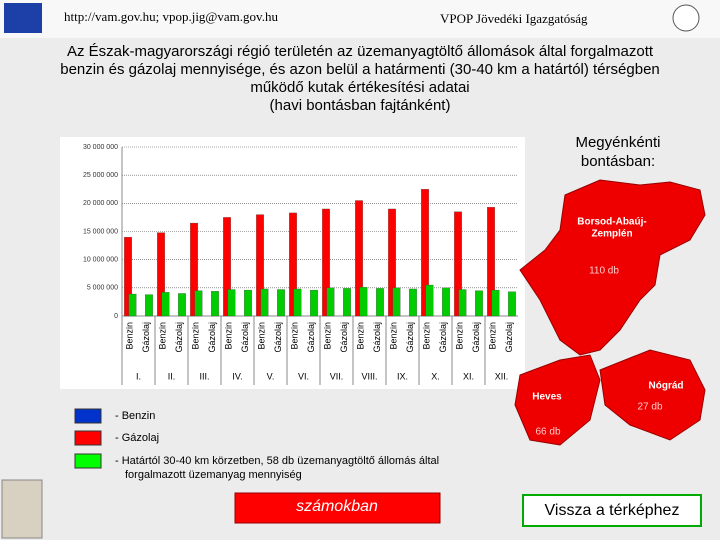 This screenshot has width=720, height=545. I want to click on group-label: VI., so click(303, 376).